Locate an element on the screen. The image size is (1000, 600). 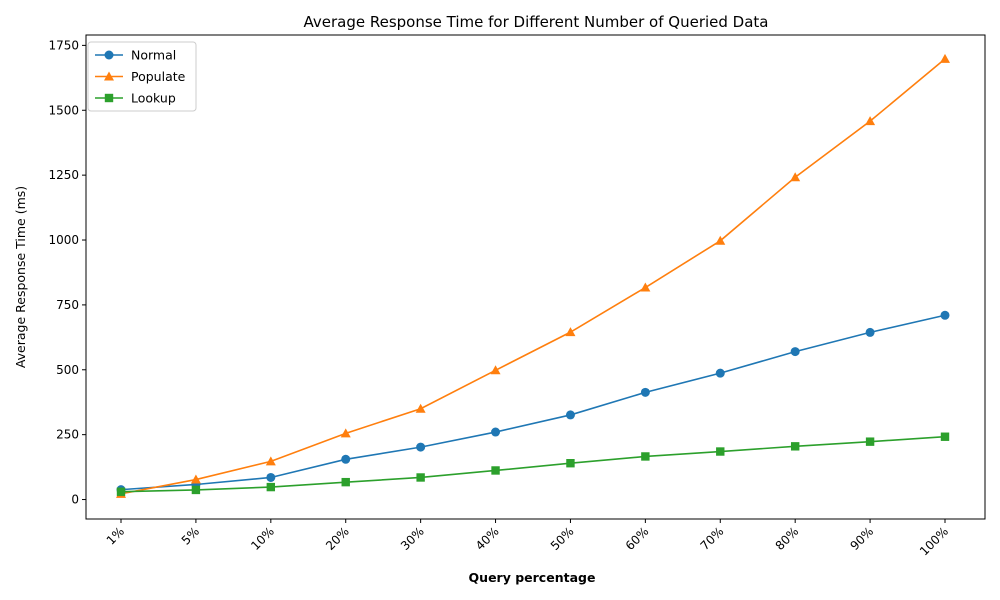
legend-label: Populate is located at coordinates (158, 76).